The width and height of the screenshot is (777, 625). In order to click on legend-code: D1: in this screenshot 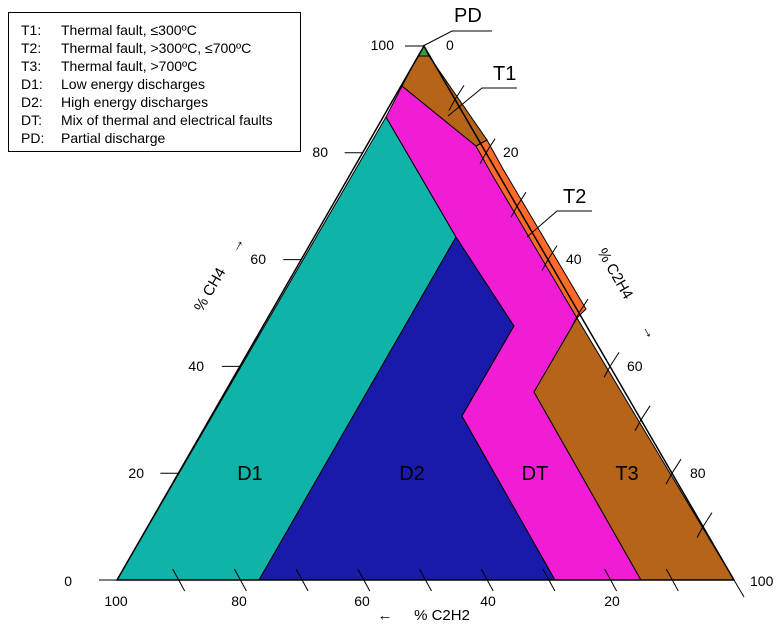, I will do `click(32, 84)`.